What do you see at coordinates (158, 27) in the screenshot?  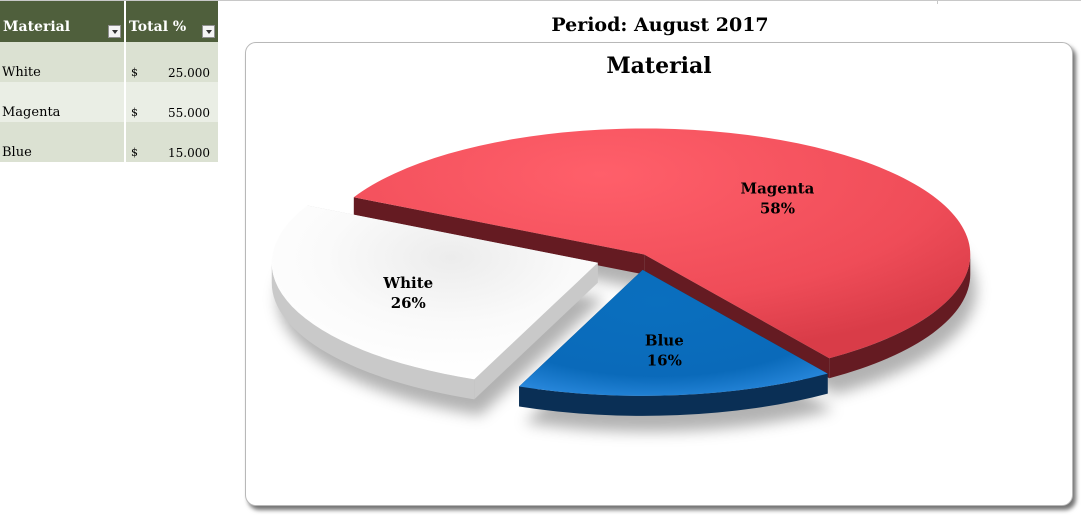 I see `header-total-label: Total %` at bounding box center [158, 27].